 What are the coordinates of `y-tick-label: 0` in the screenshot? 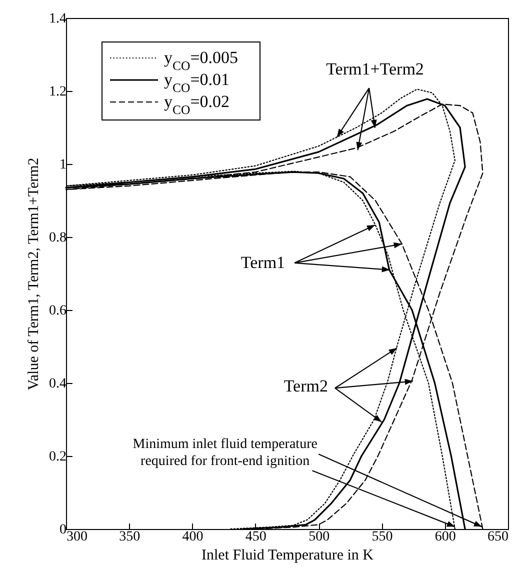 It's located at (63, 530).